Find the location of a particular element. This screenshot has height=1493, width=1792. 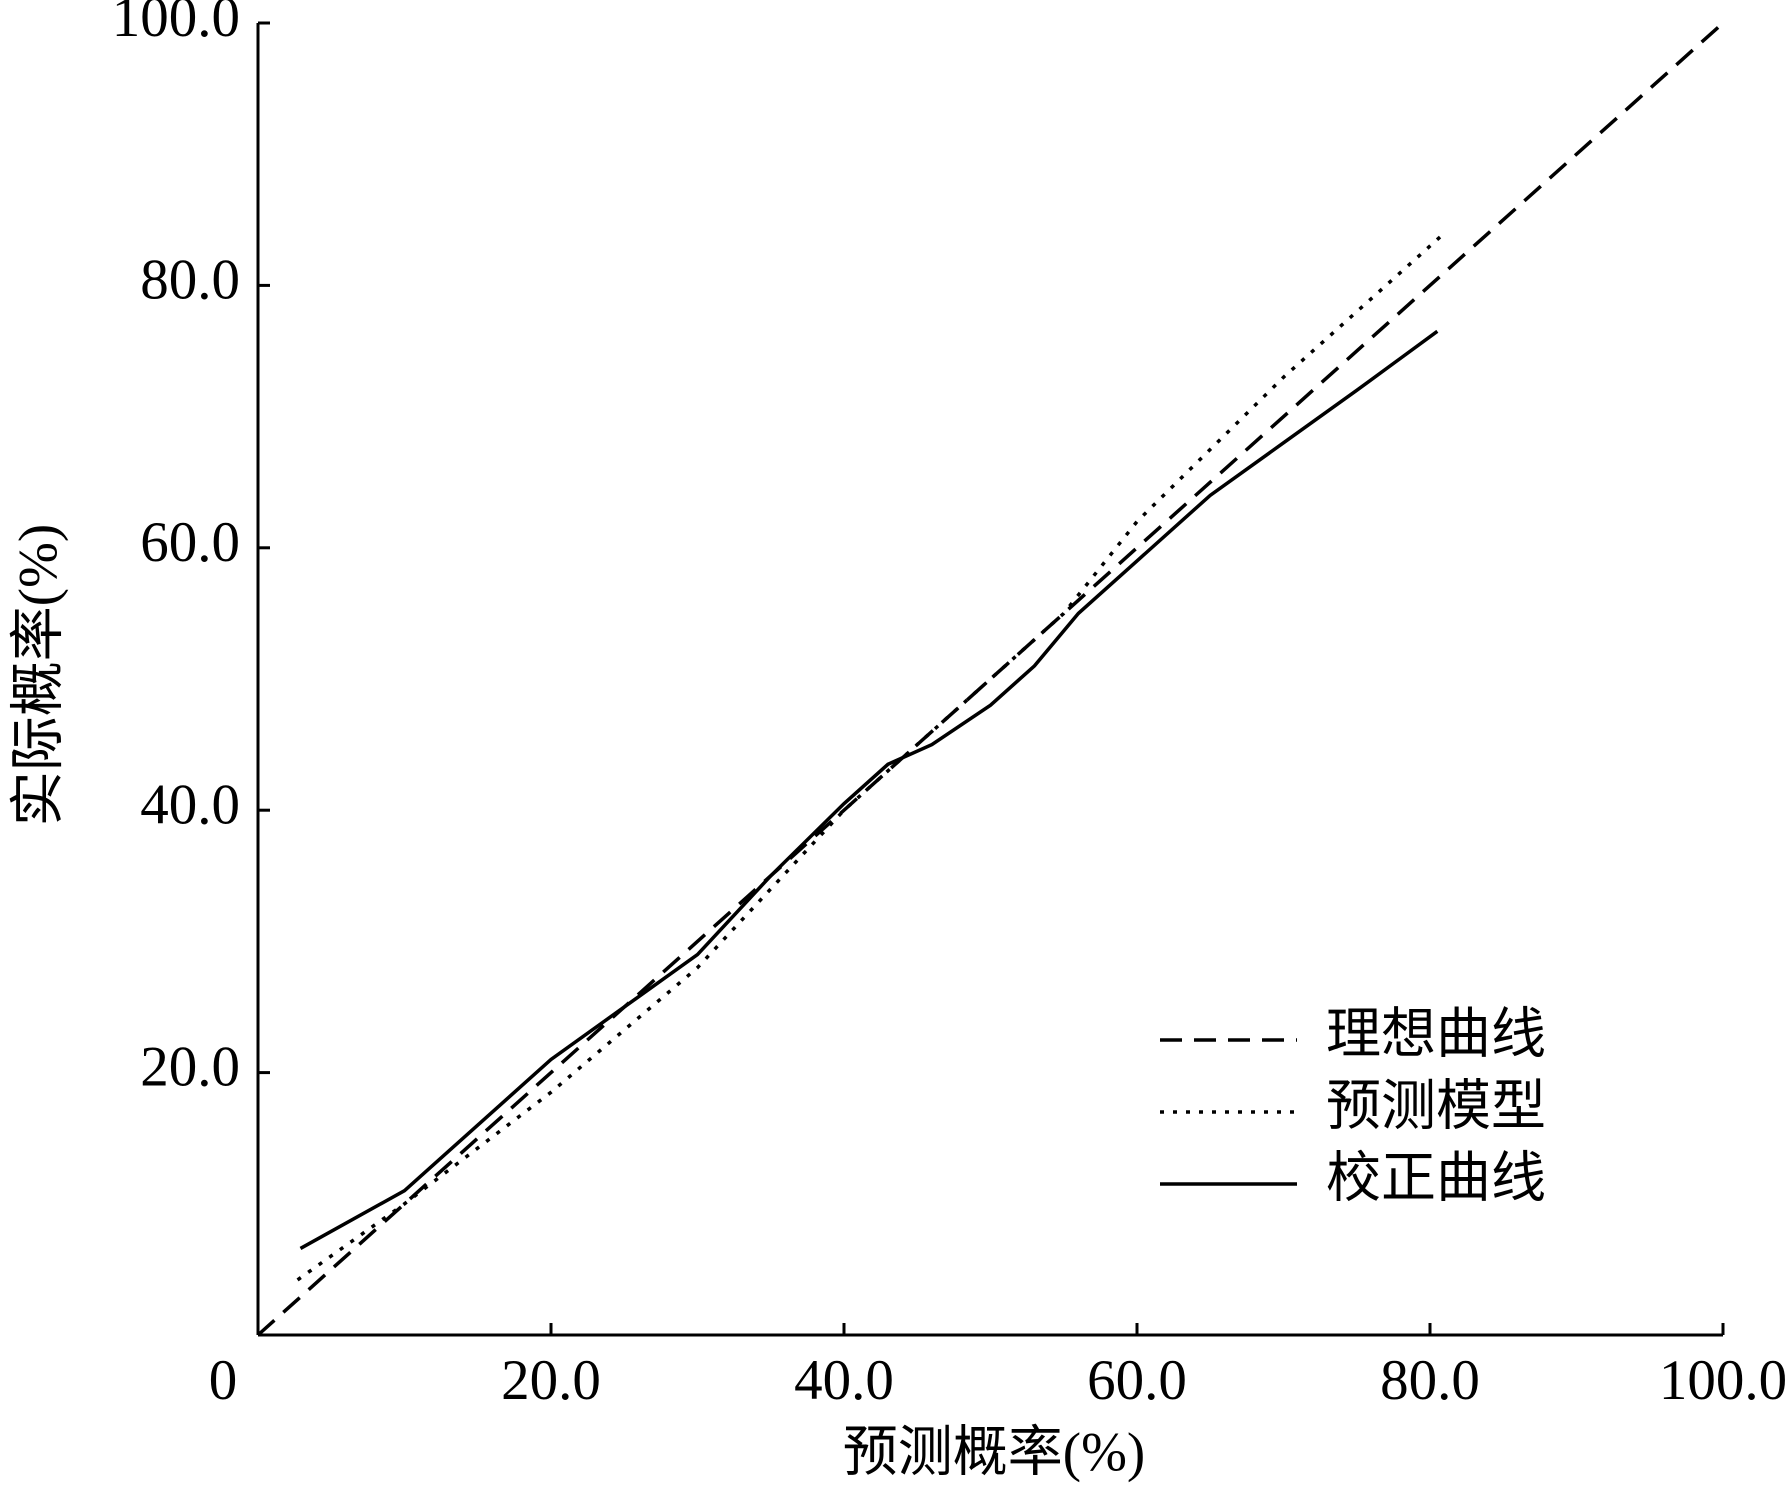

x-tick-label: 40.0 is located at coordinates (844, 1380).